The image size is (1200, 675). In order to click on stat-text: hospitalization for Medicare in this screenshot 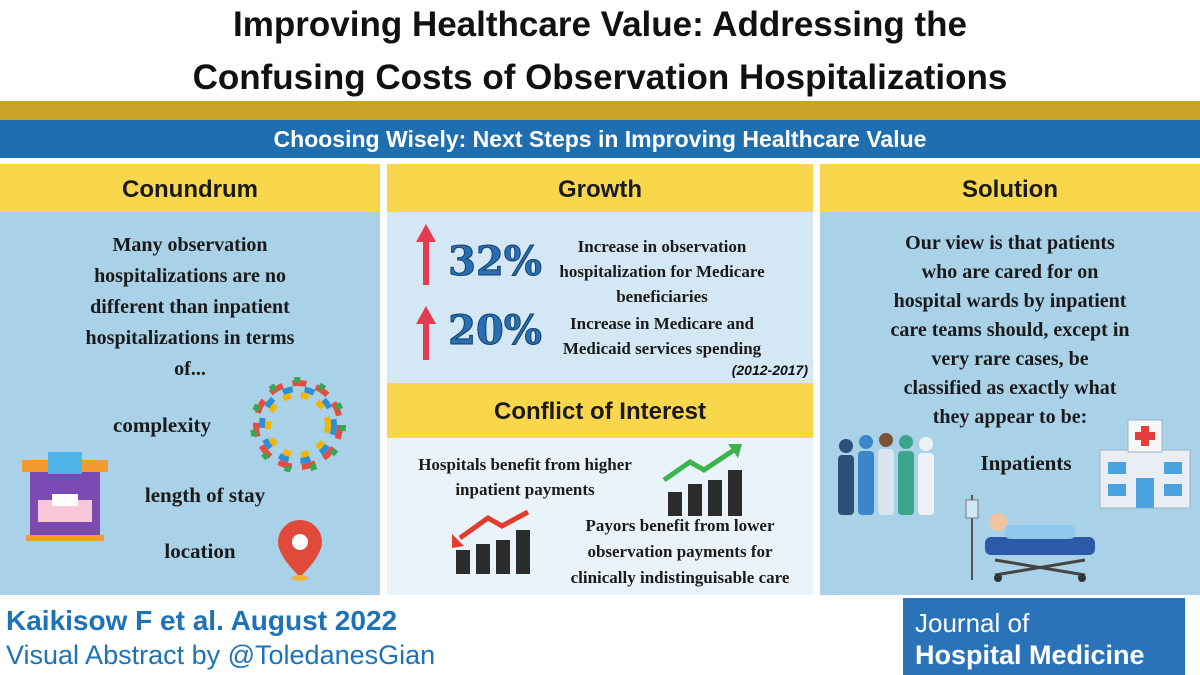, I will do `click(662, 271)`.